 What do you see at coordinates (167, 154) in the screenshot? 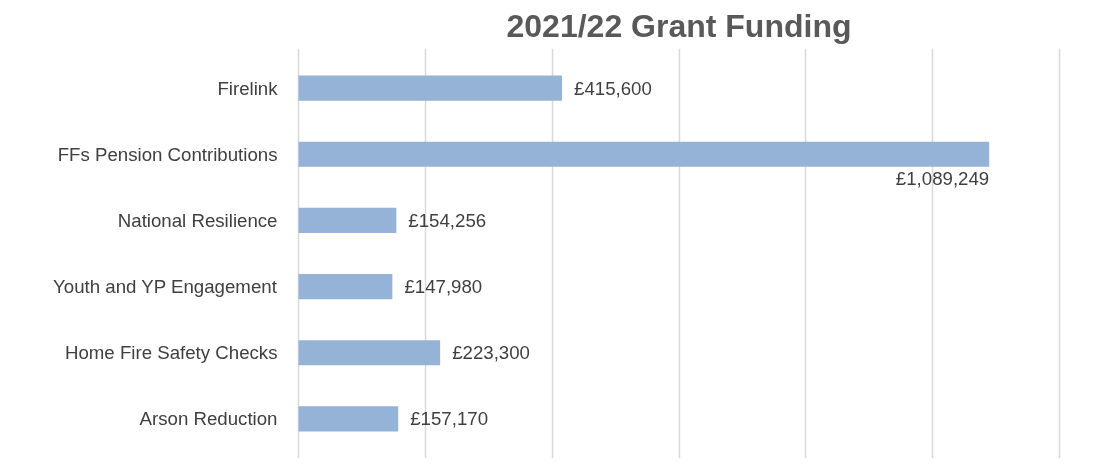
I see `y-tick-label: FFs Pension Contributions` at bounding box center [167, 154].